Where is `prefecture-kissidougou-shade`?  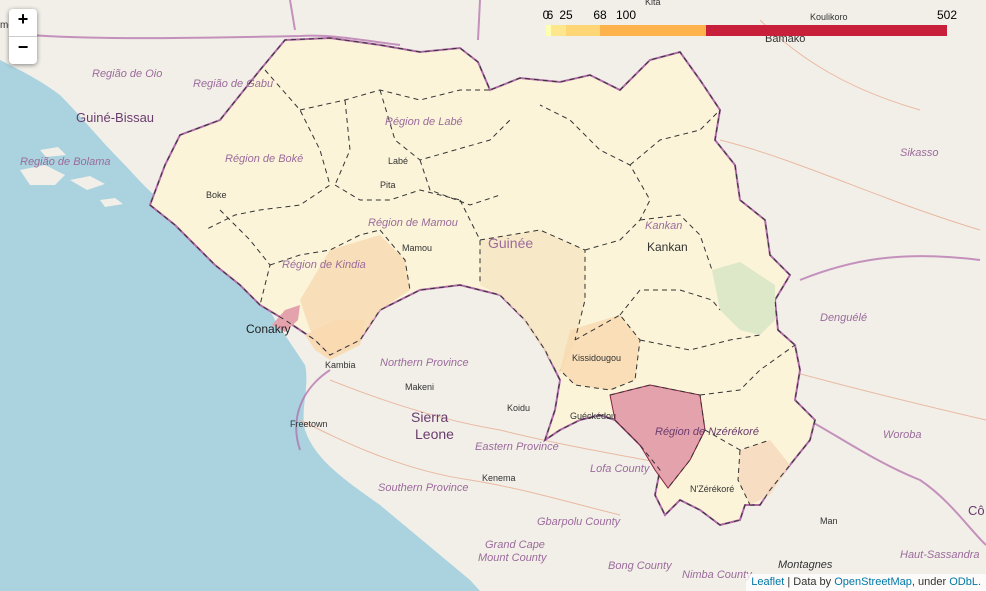 prefecture-kissidougou-shade is located at coordinates (600, 352).